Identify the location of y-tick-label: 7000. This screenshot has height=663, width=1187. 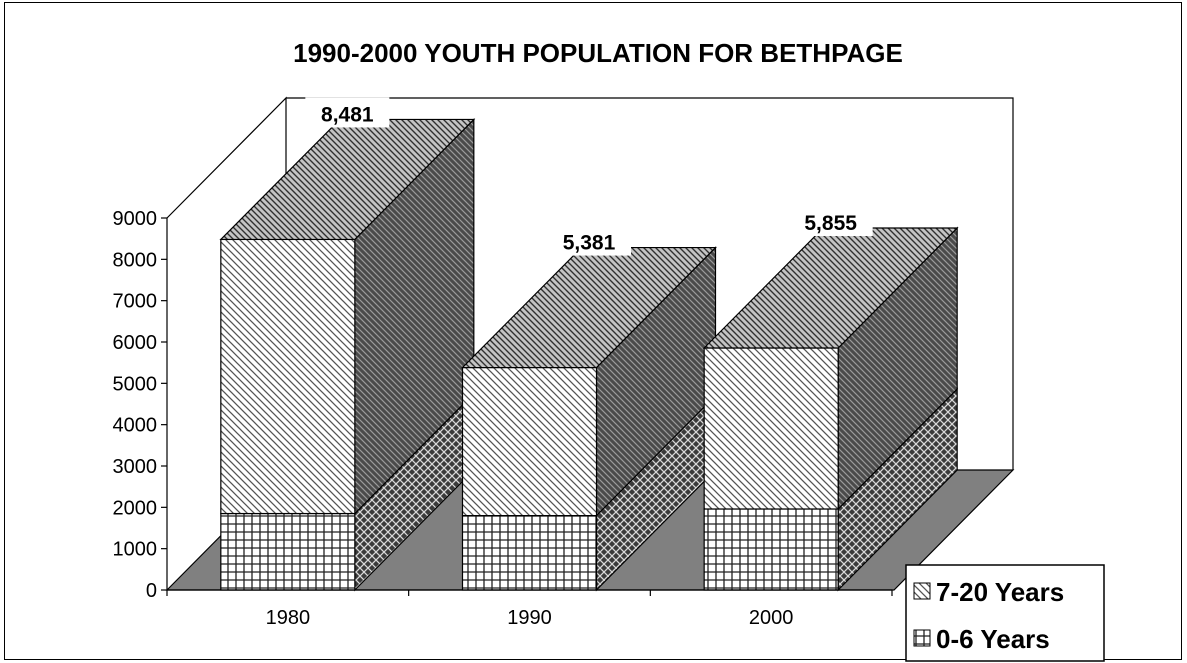
(135, 302).